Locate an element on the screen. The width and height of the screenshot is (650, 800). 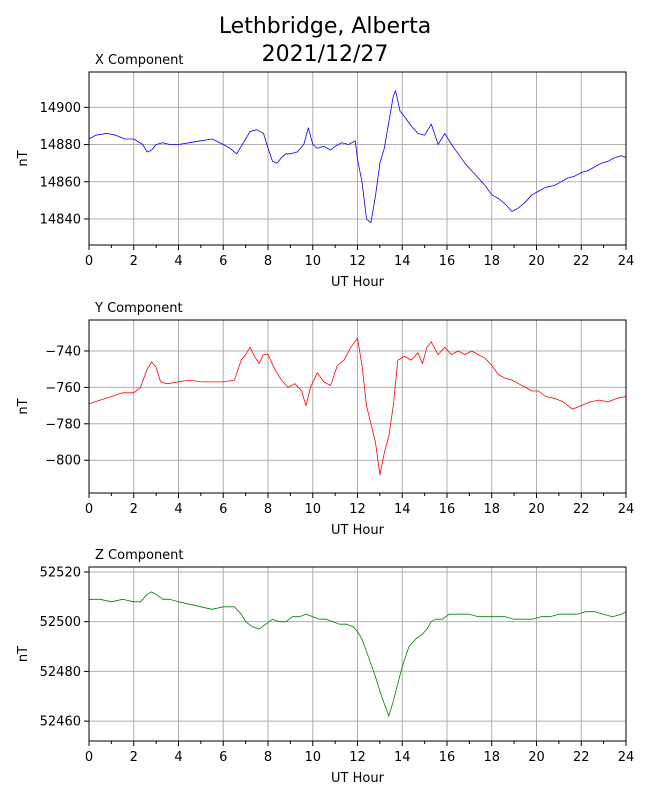
y-tick-label: 52520 is located at coordinates (60, 572).